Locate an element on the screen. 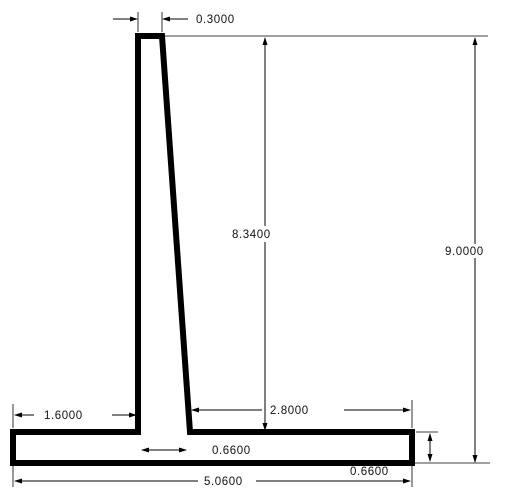 The width and height of the screenshot is (505, 493). stem-height-label: 8.3400 is located at coordinates (251, 235).